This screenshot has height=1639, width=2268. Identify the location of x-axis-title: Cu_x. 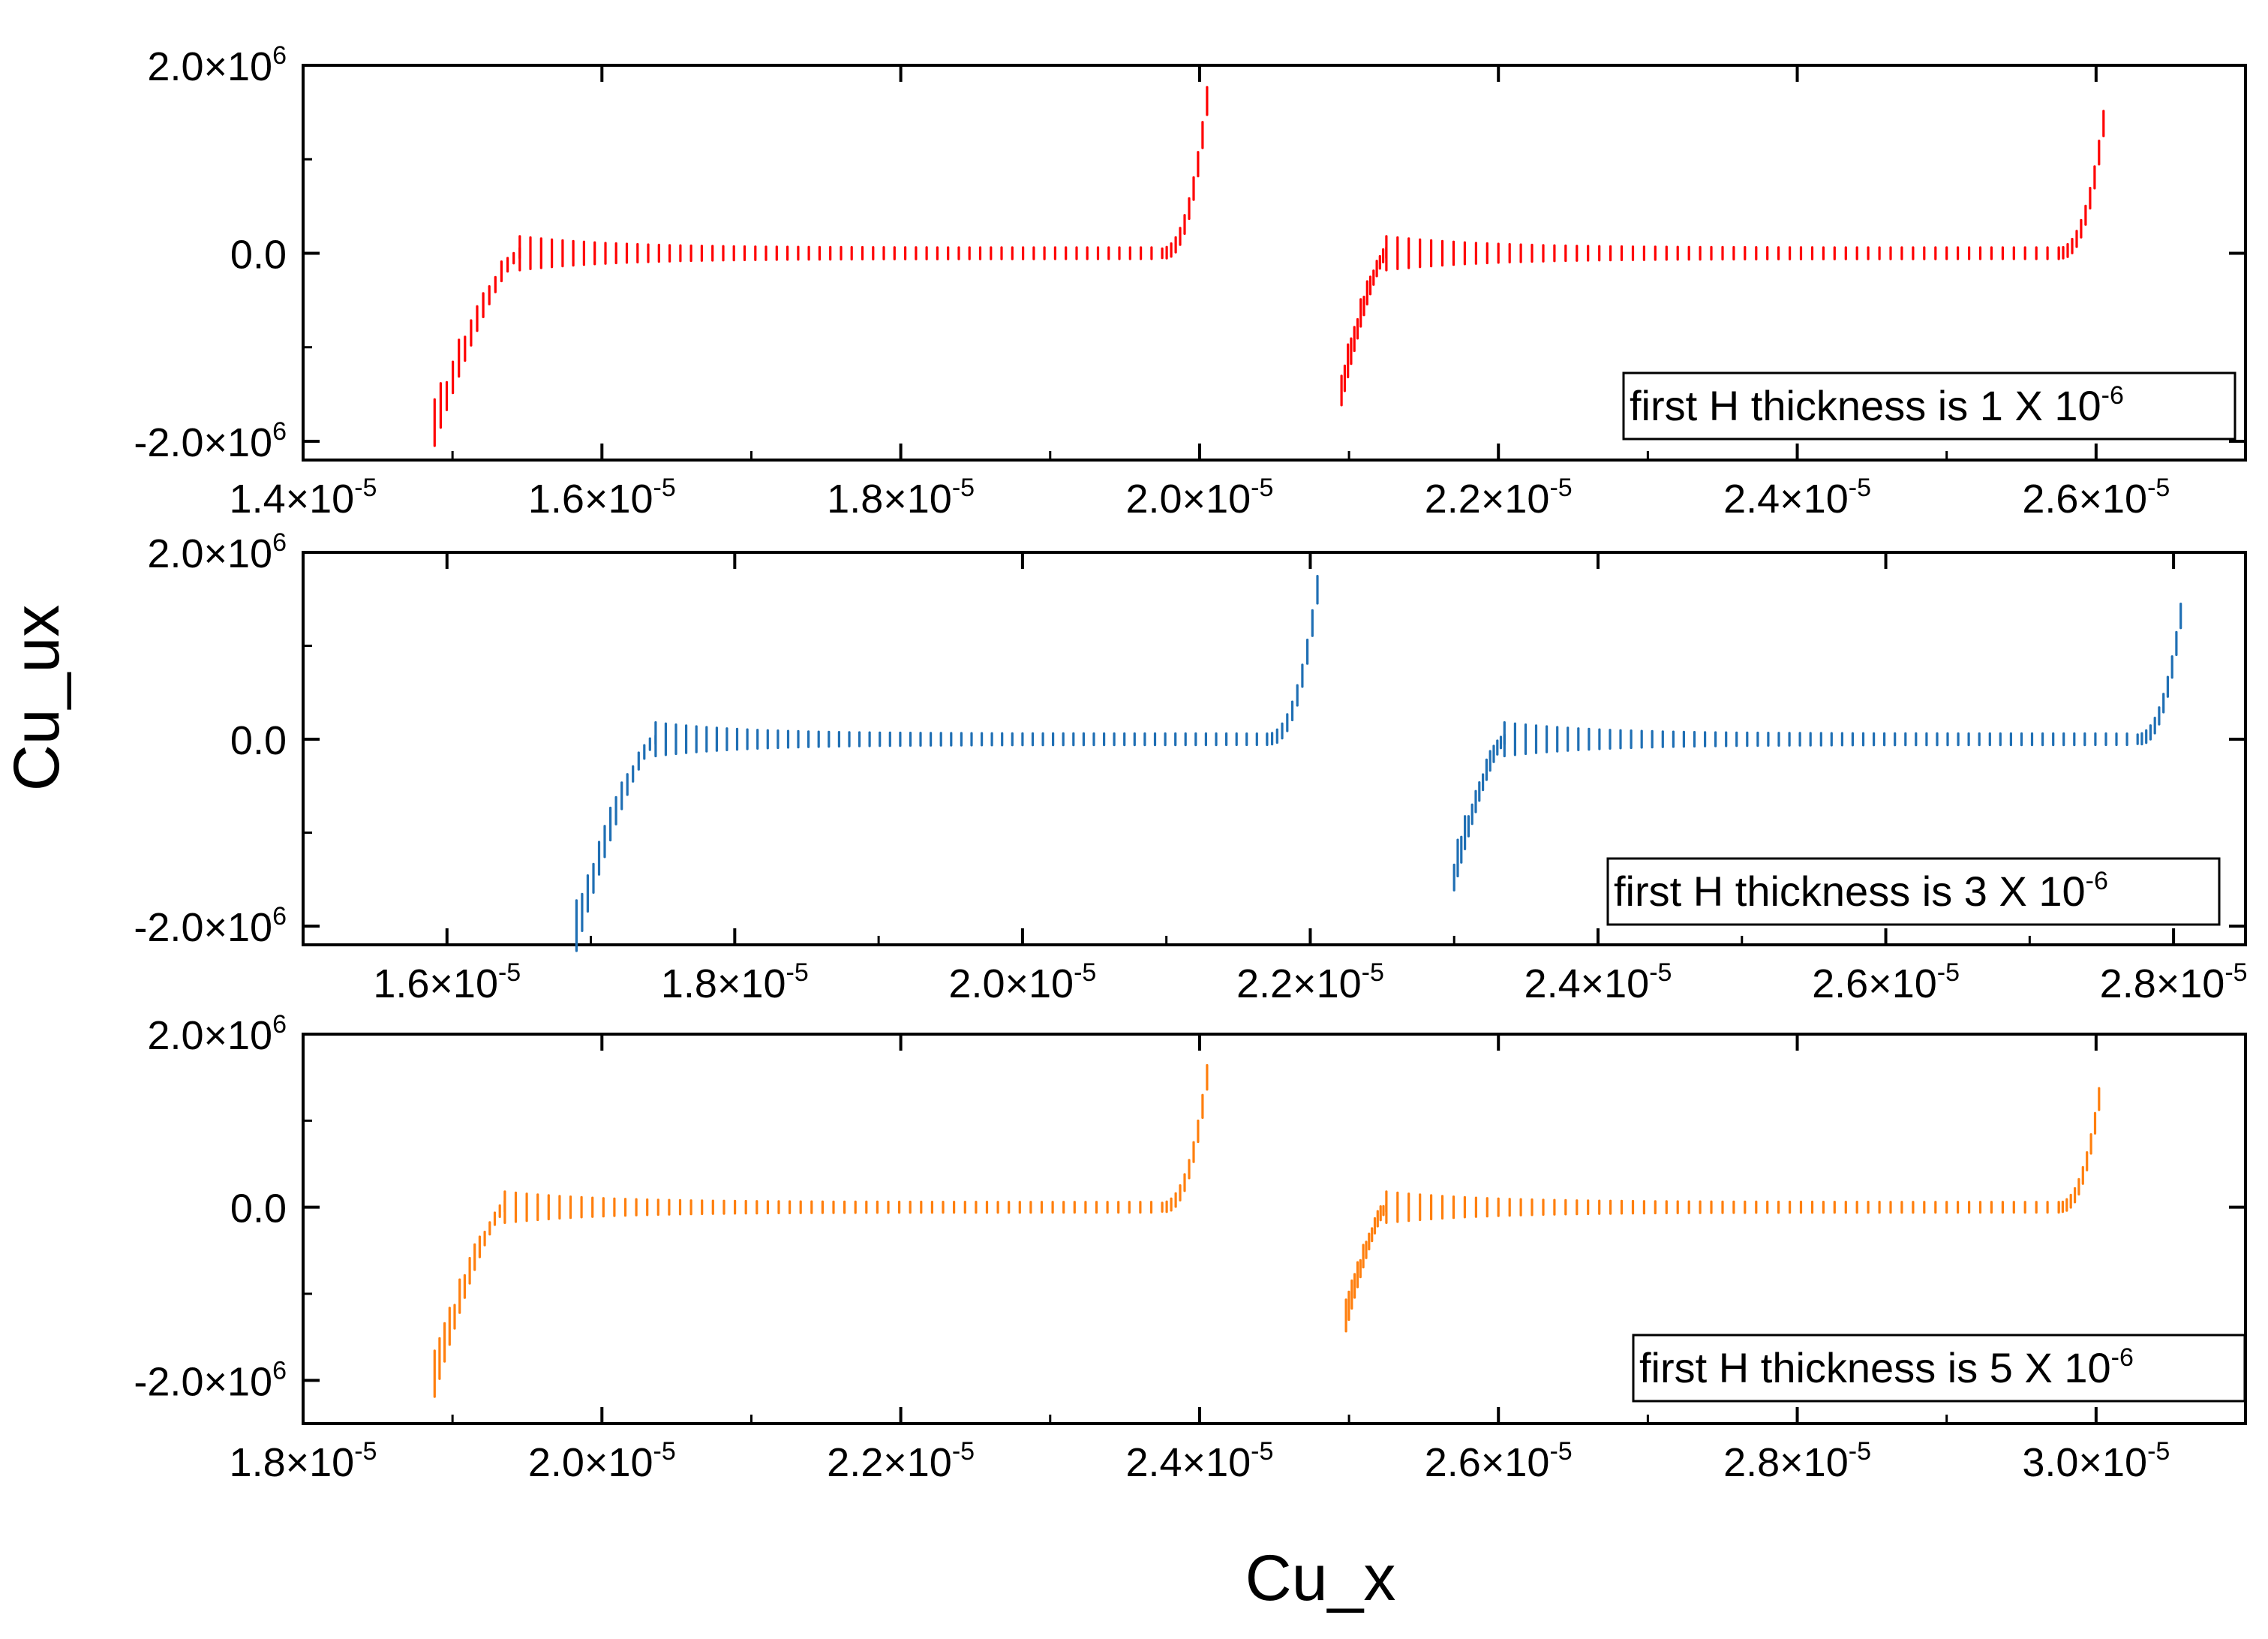
(1320, 1578).